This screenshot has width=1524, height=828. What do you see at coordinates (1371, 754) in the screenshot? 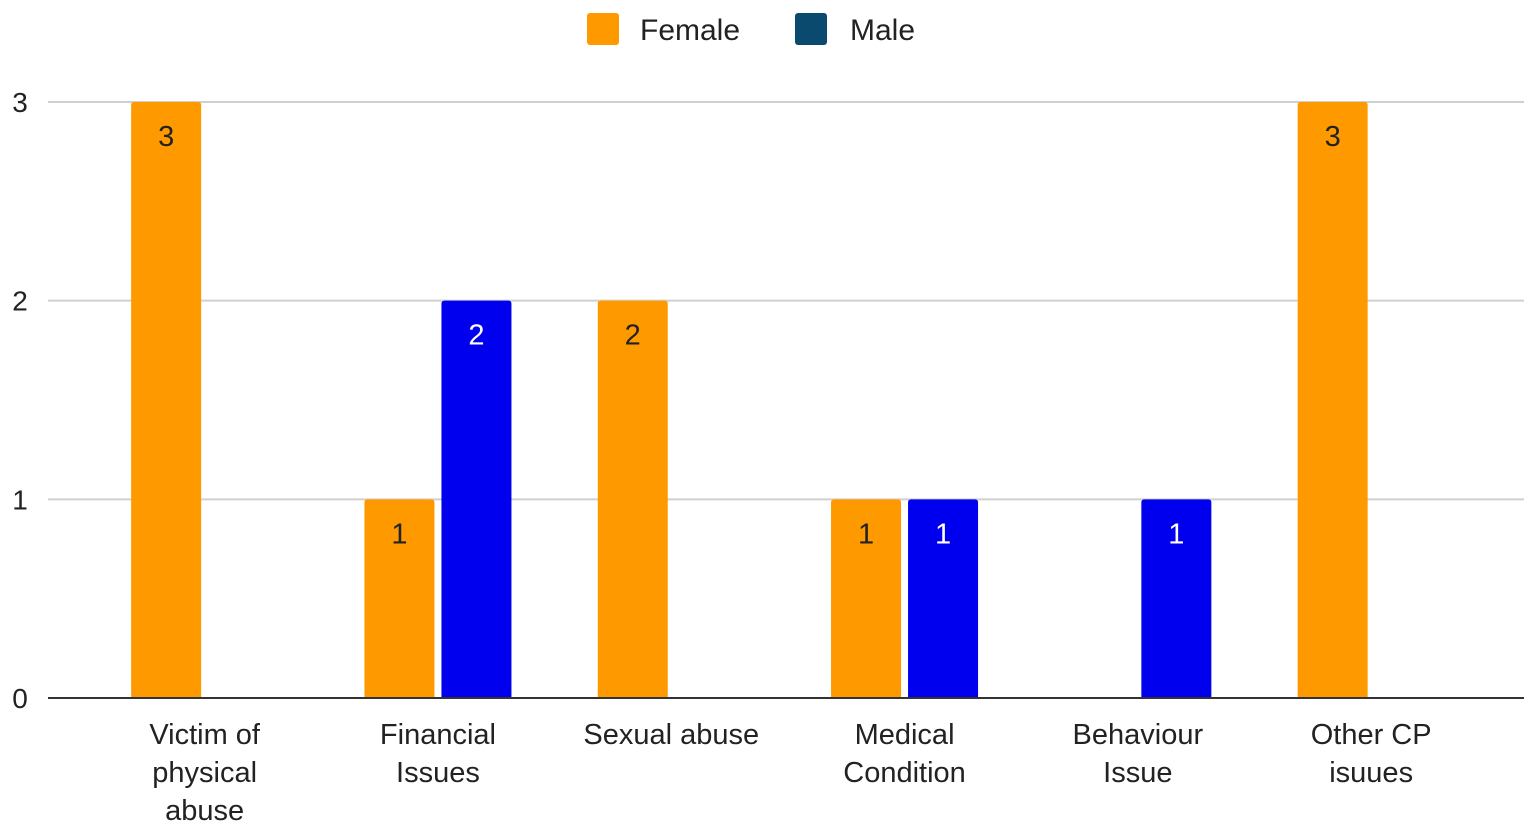
I see `x-category-label: Other CP isuues` at bounding box center [1371, 754].